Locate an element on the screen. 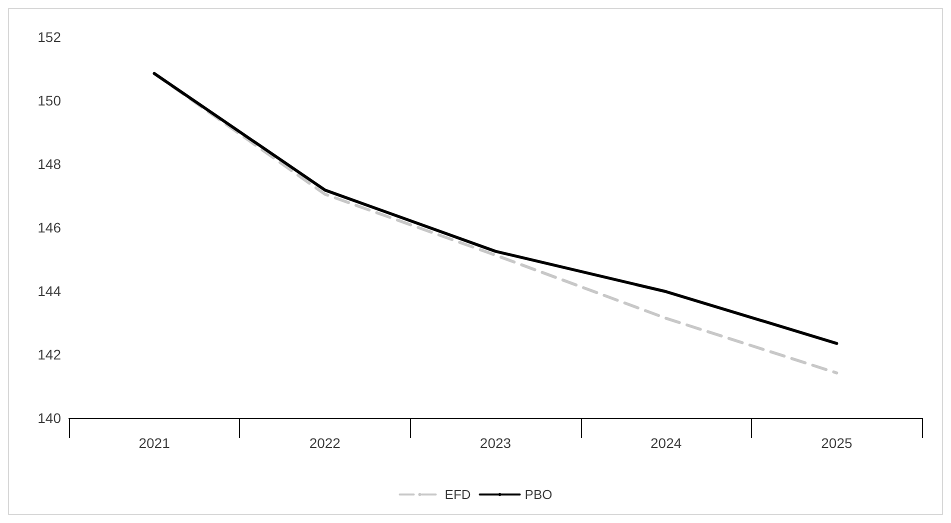  y-tick-label: 146 is located at coordinates (50, 228).